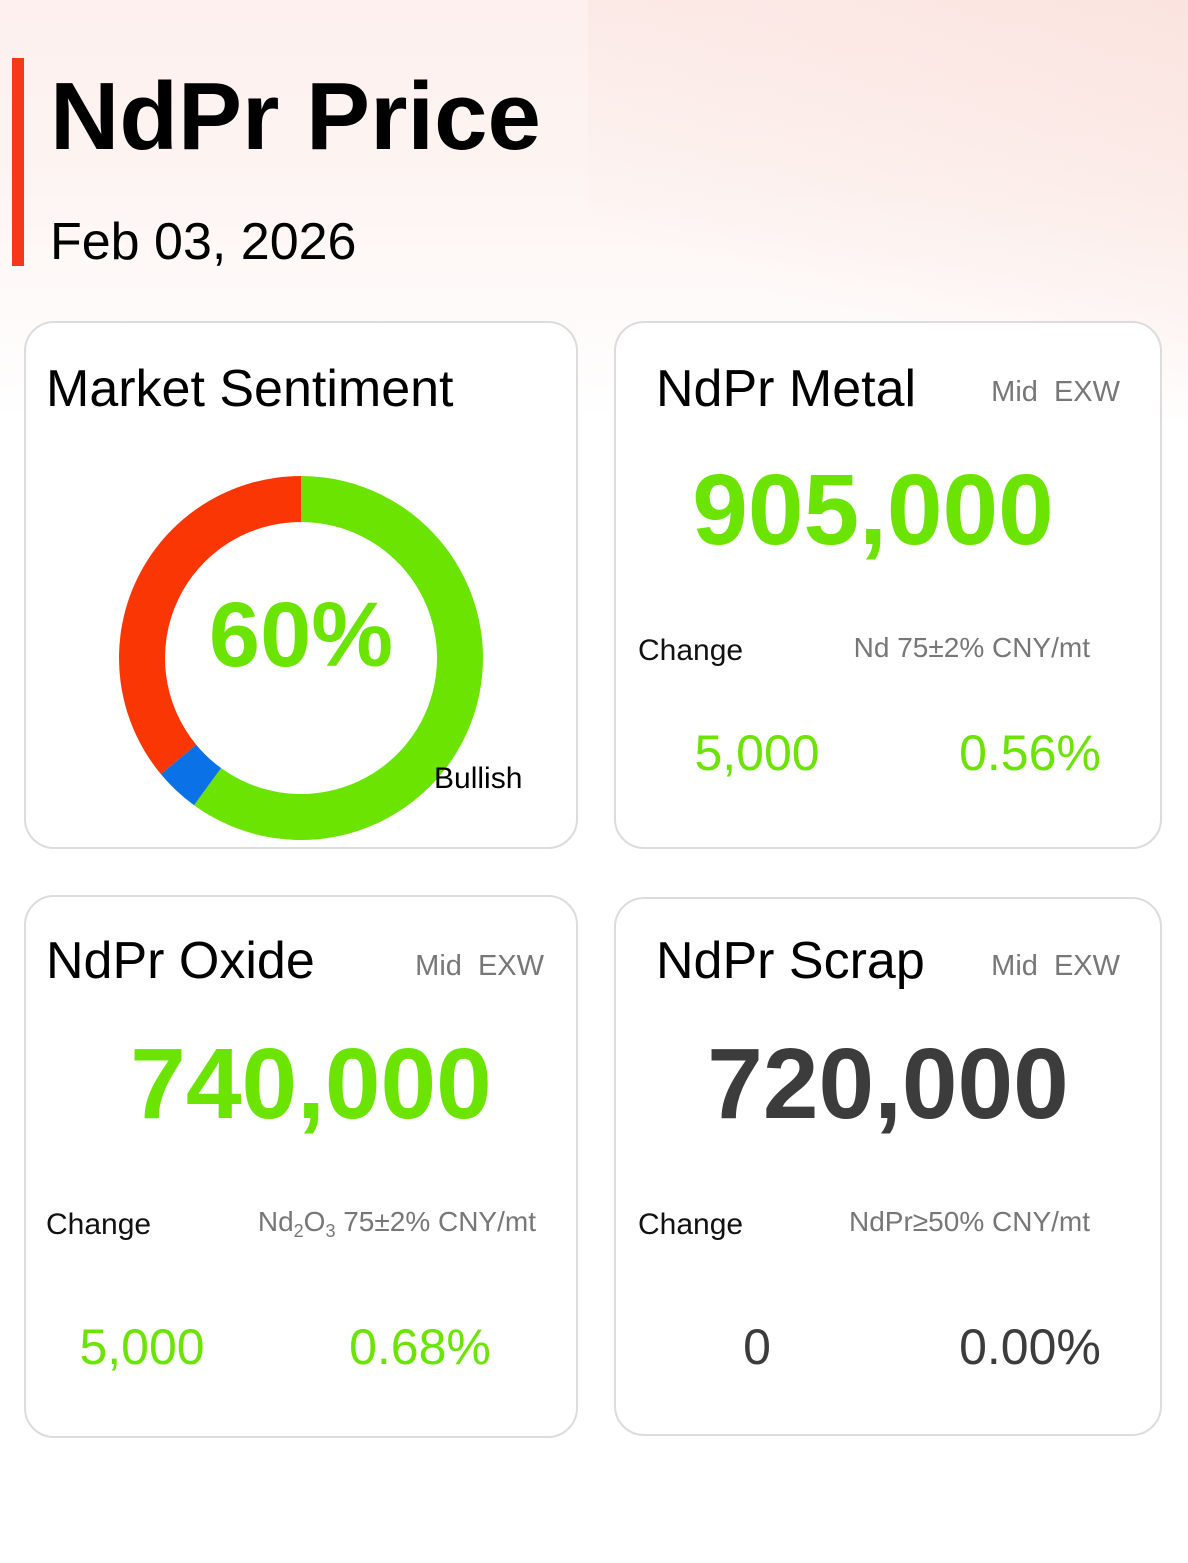 The width and height of the screenshot is (1188, 1563). I want to click on accent-bar, so click(18, 162).